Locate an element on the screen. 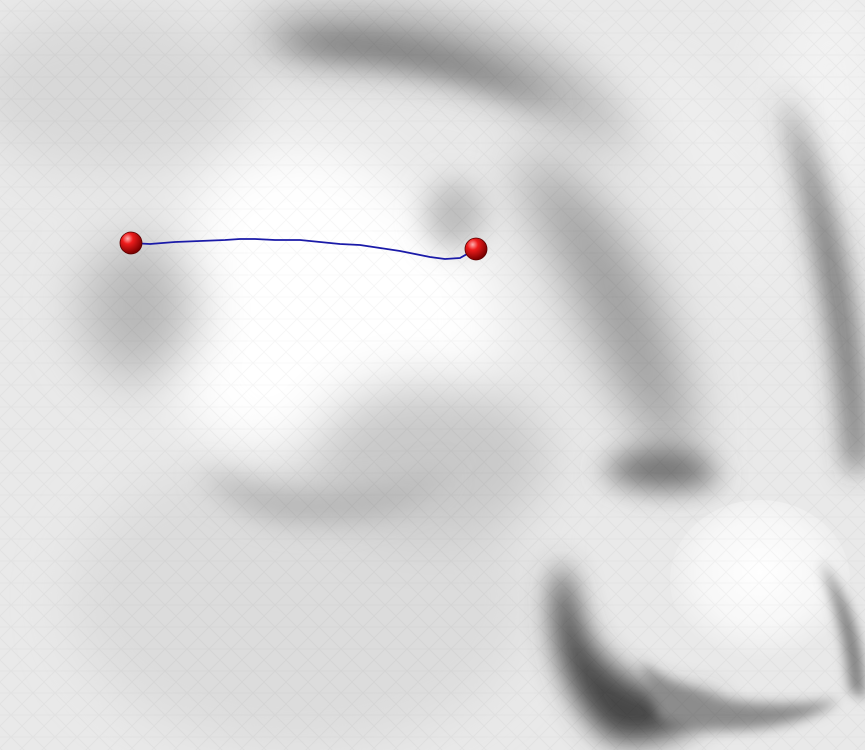 Image resolution: width=865 pixels, height=750 pixels. landmark-right-sphere is located at coordinates (476, 249).